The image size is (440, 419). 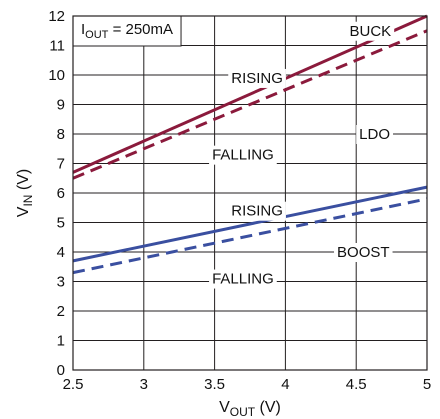 I want to click on y-tick-label: 6, so click(x=61, y=193).